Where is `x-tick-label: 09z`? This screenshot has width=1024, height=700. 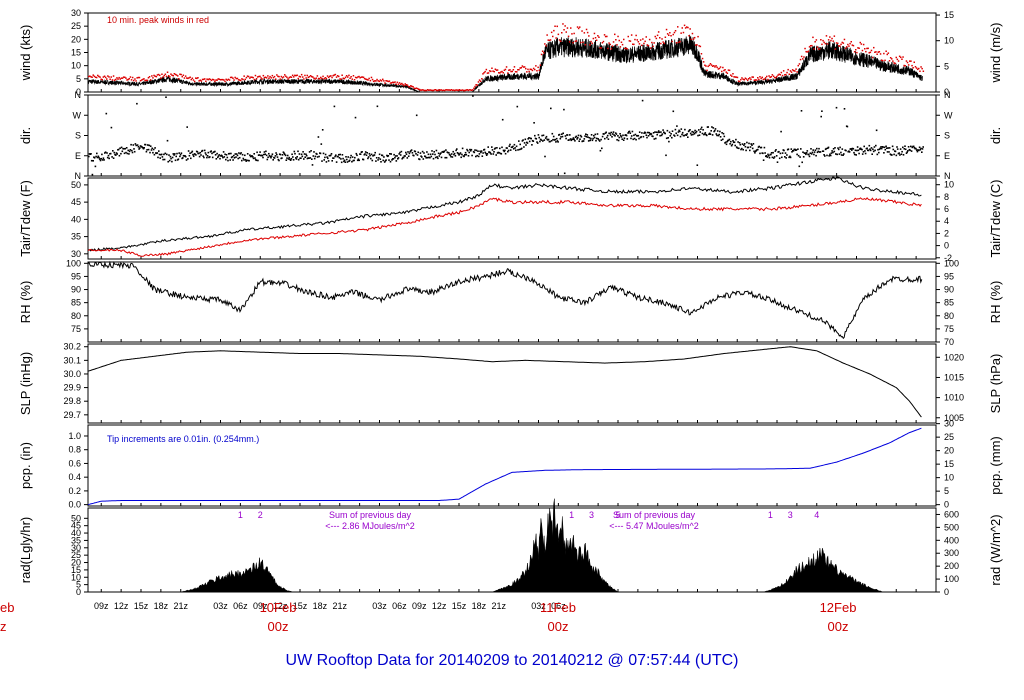
x-tick-label: 09z is located at coordinates (101, 606).